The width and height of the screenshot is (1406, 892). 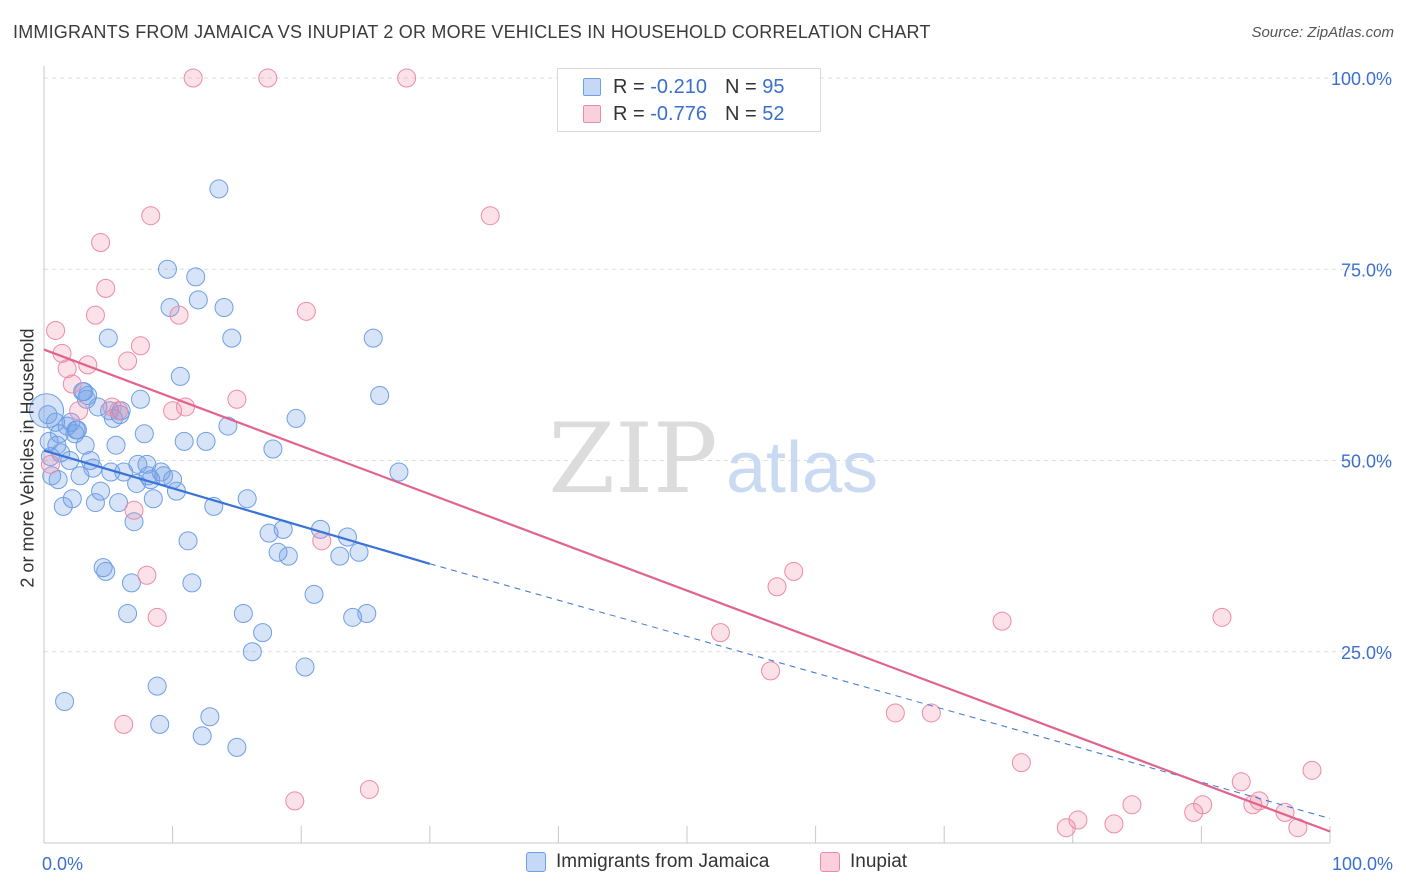 What do you see at coordinates (62, 864) in the screenshot?
I see `x-tick-label: 0.0%` at bounding box center [62, 864].